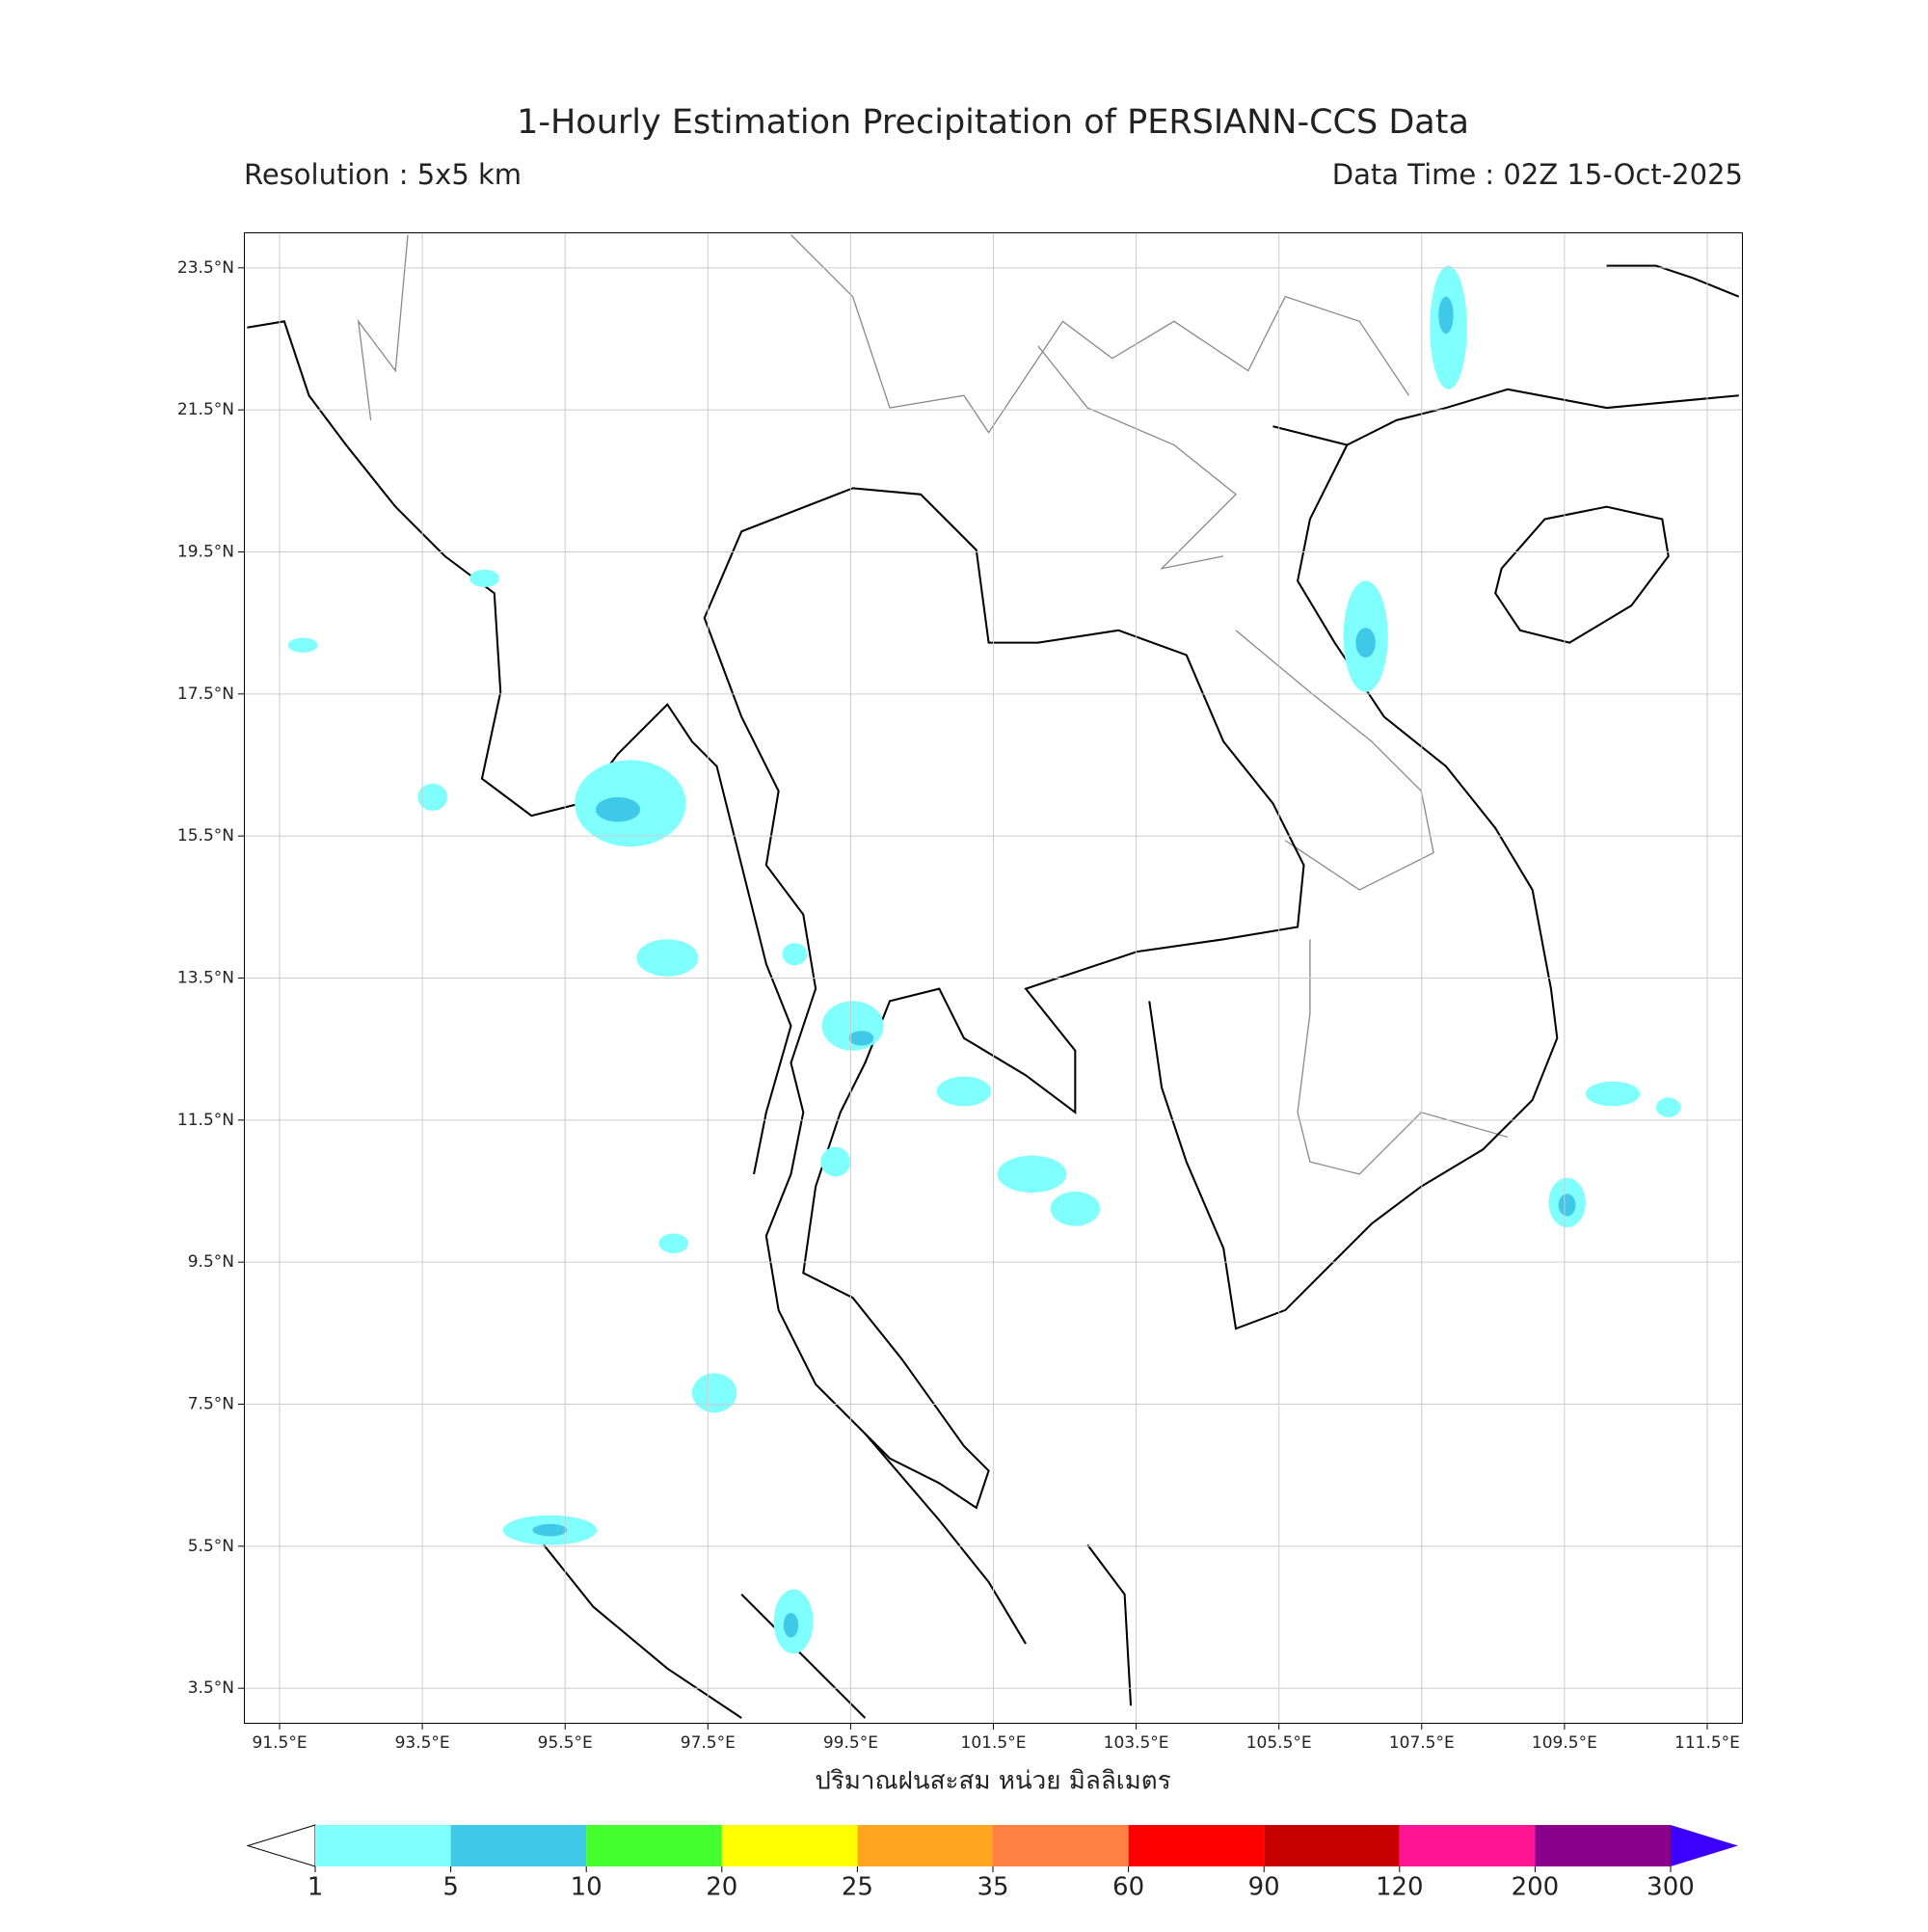 The image size is (1928, 1932). What do you see at coordinates (1536, 1888) in the screenshot?
I see `colorbar-label: 200` at bounding box center [1536, 1888].